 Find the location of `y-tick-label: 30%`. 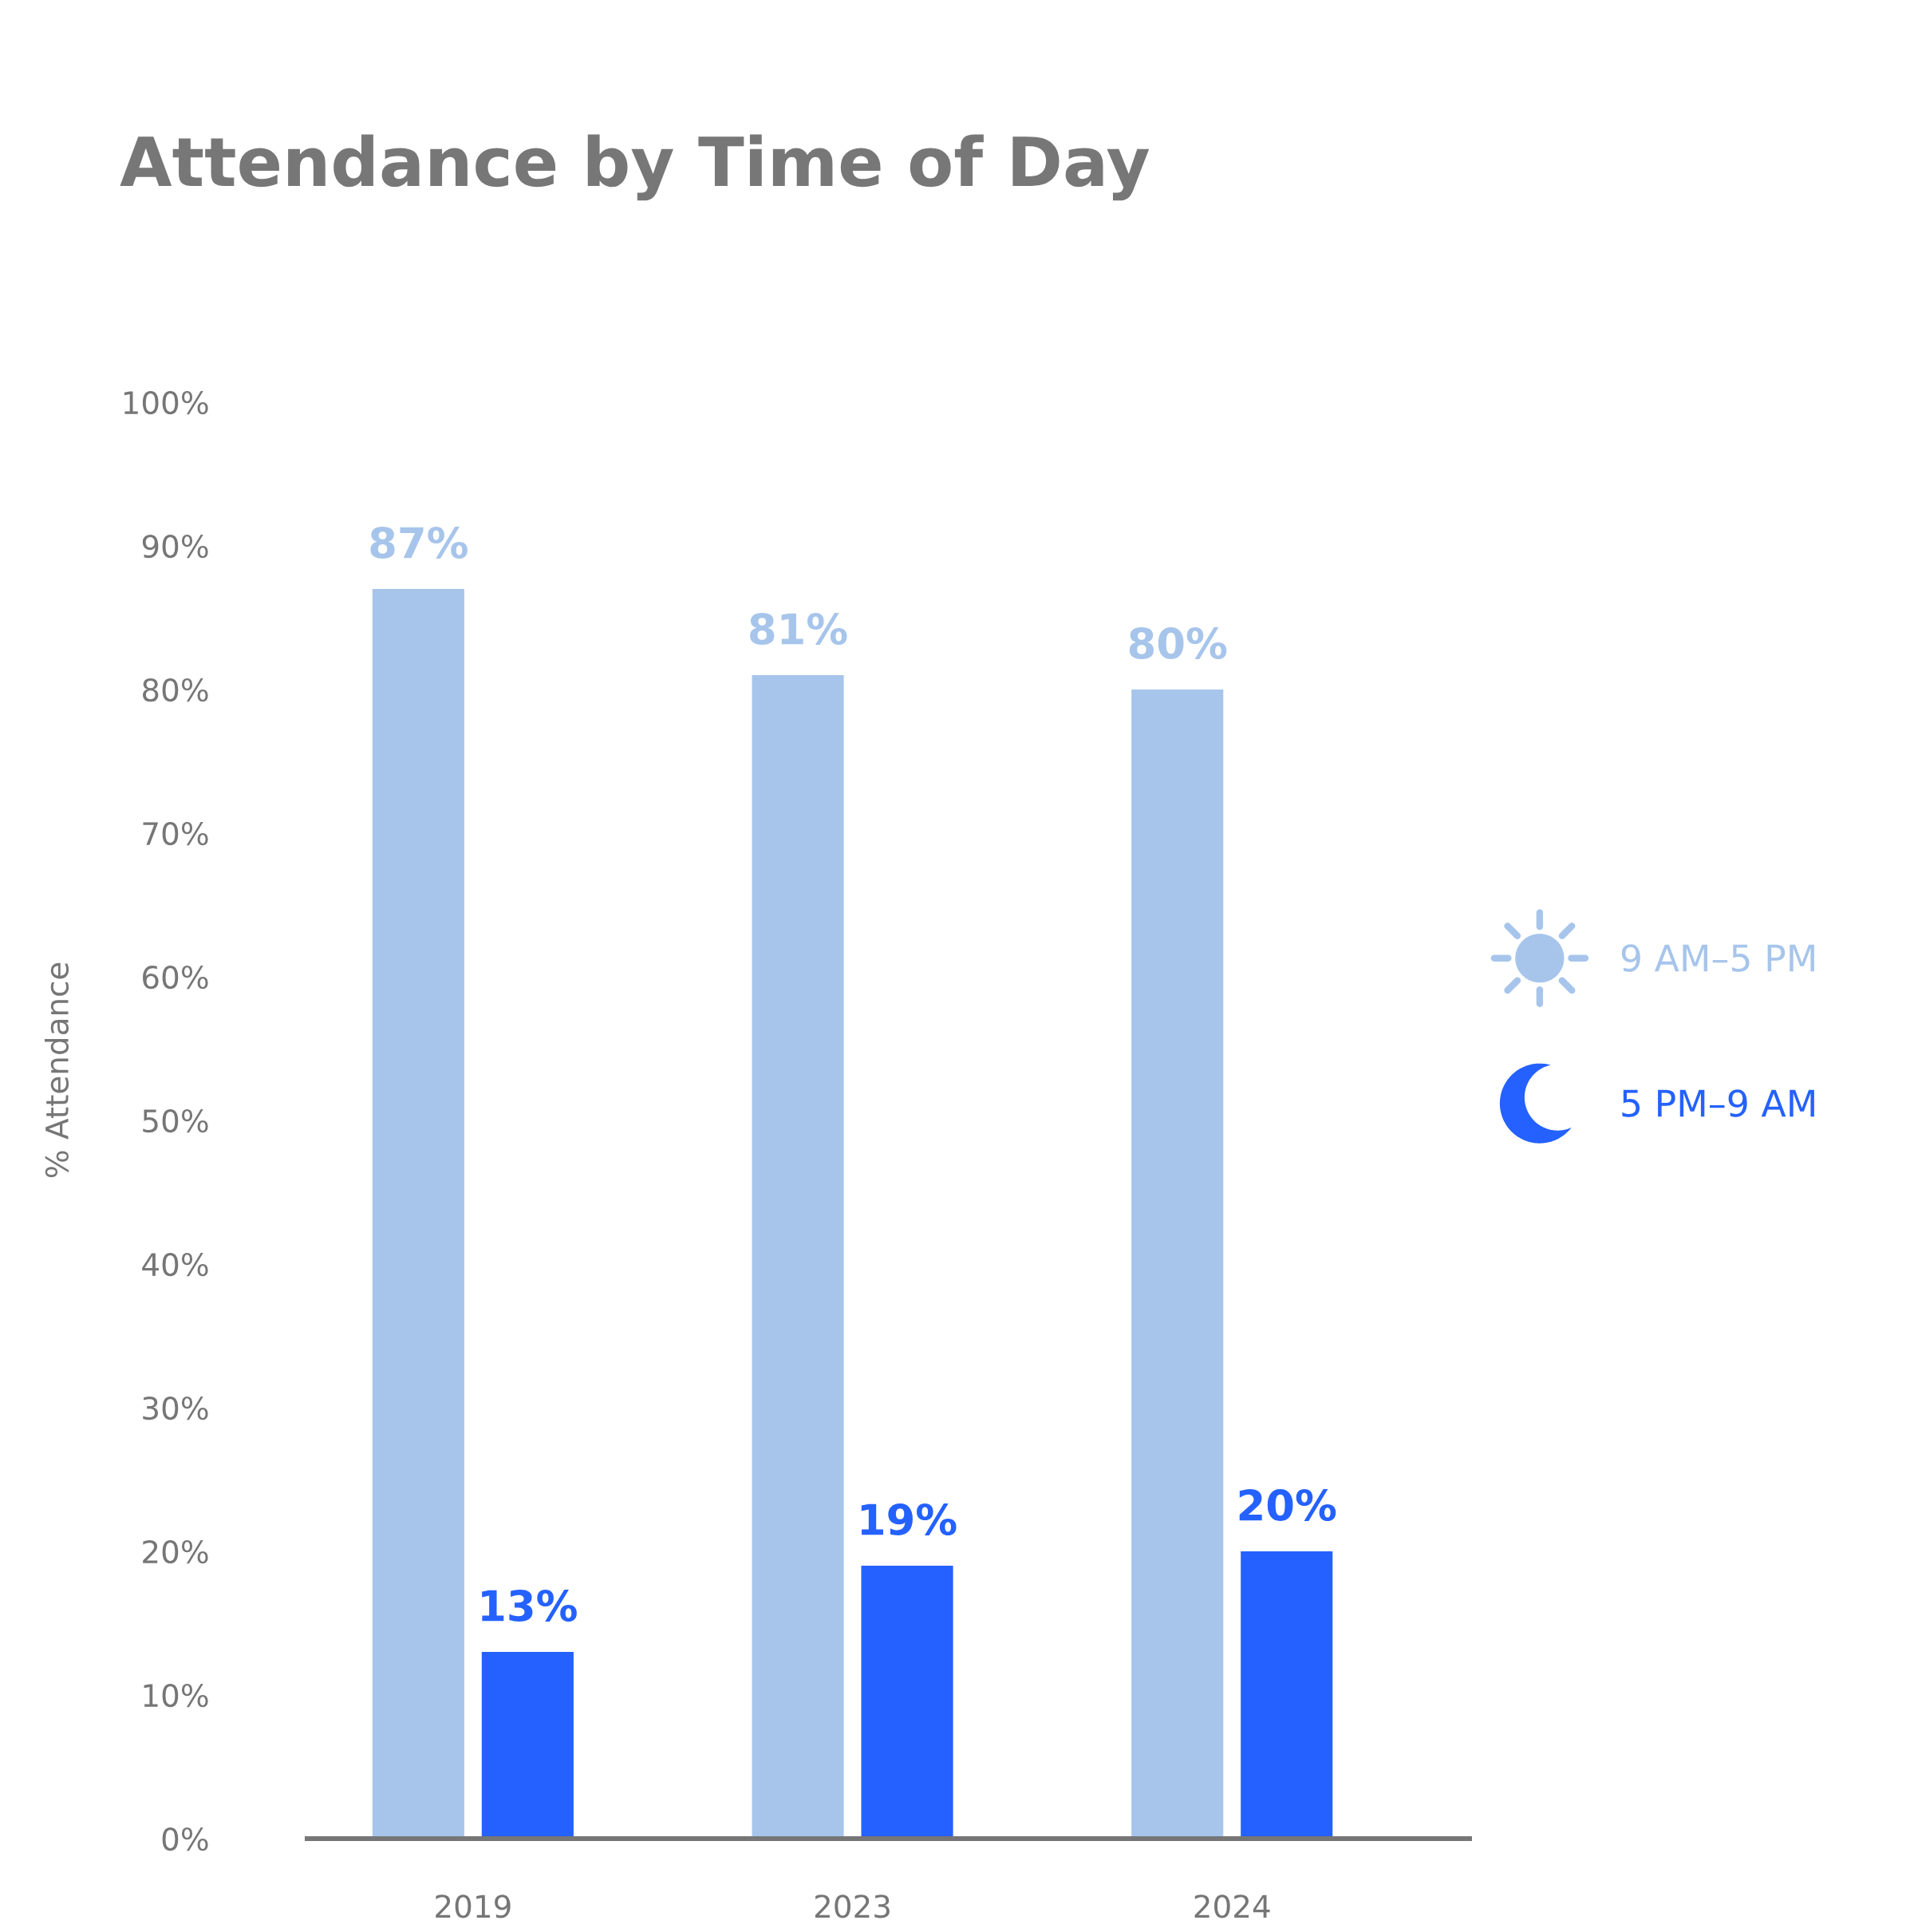

y-tick-label: 30% is located at coordinates (175, 1408).